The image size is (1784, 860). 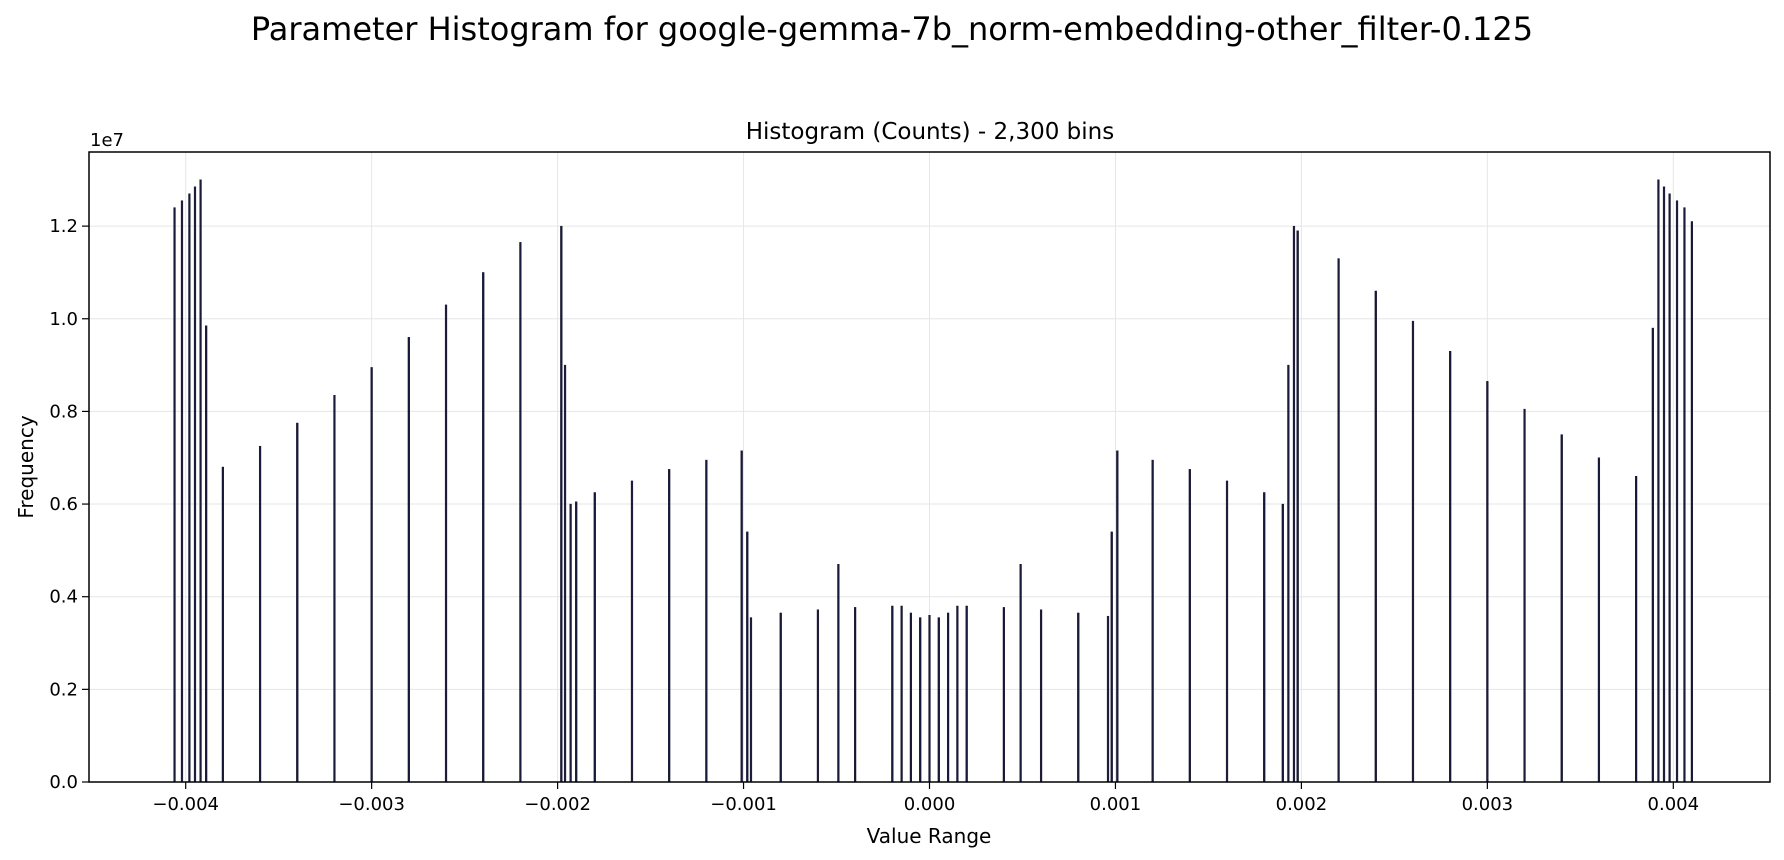 I want to click on x-tick-label: −0.003, so click(x=371, y=804).